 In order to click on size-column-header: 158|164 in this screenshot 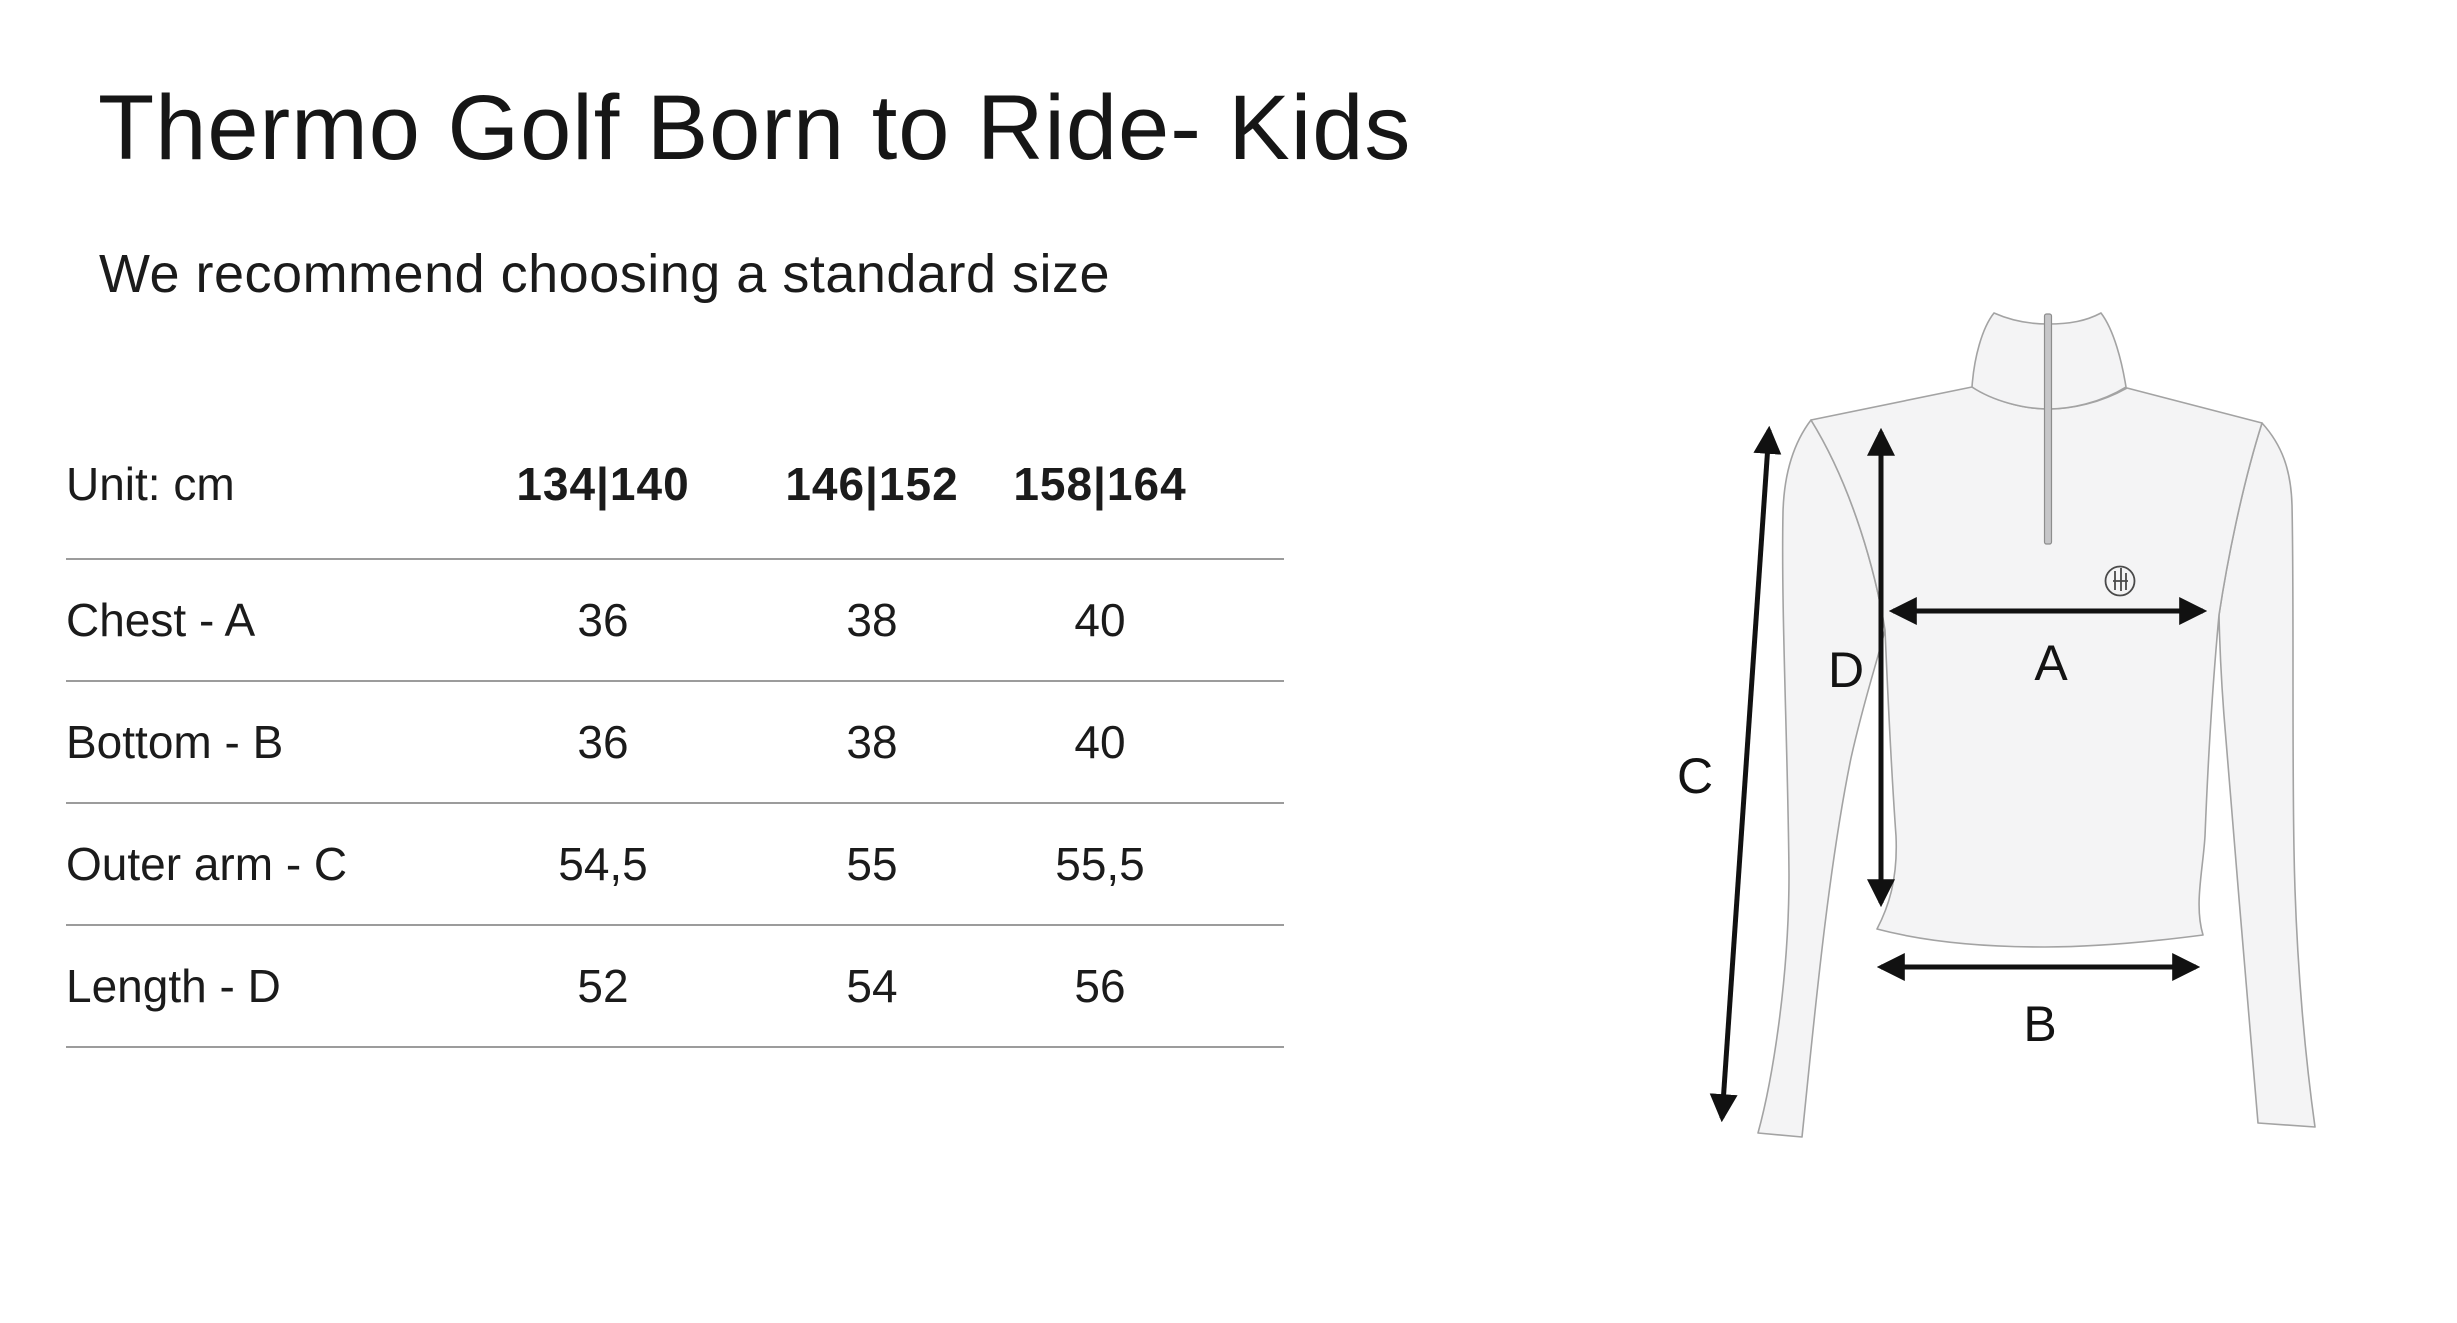, I will do `click(1100, 484)`.